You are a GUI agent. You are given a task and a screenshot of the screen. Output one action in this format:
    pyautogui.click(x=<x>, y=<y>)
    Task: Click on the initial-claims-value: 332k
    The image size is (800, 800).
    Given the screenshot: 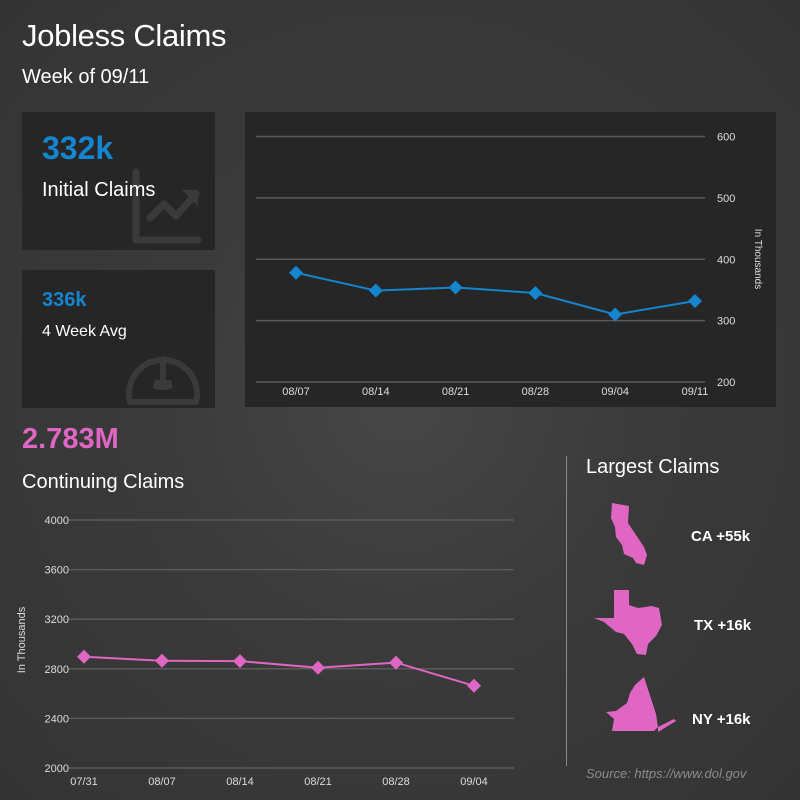 What is the action you would take?
    pyautogui.click(x=78, y=148)
    